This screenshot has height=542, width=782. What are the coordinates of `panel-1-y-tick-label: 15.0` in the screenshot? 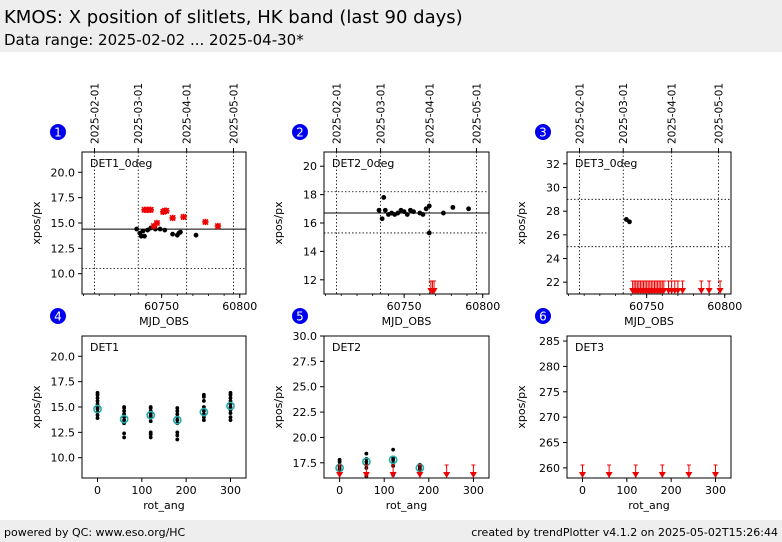 It's located at (63, 223).